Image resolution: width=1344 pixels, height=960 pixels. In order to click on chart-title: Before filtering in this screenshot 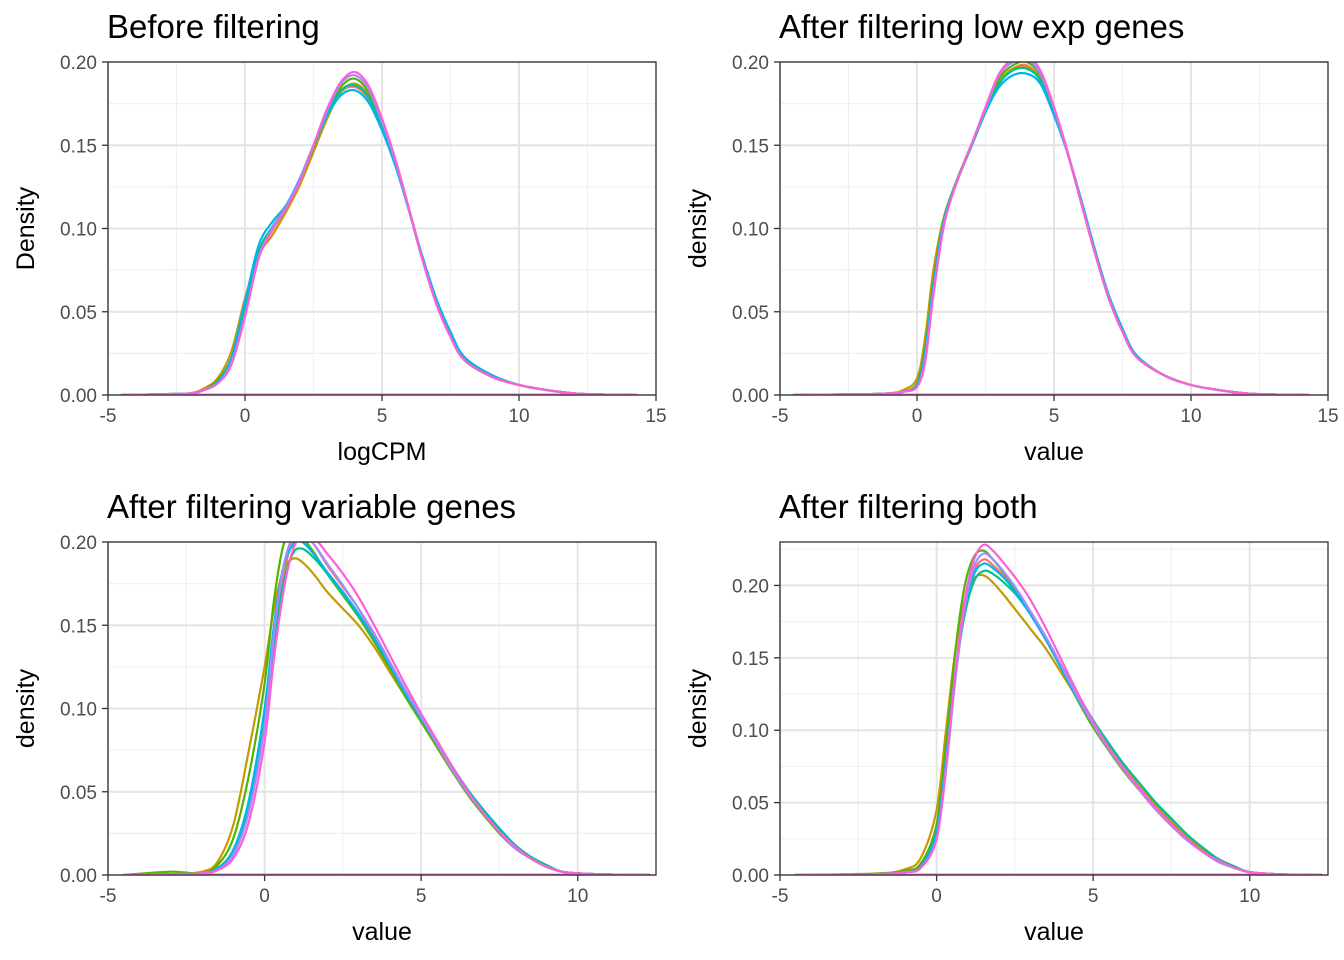, I will do `click(213, 26)`.